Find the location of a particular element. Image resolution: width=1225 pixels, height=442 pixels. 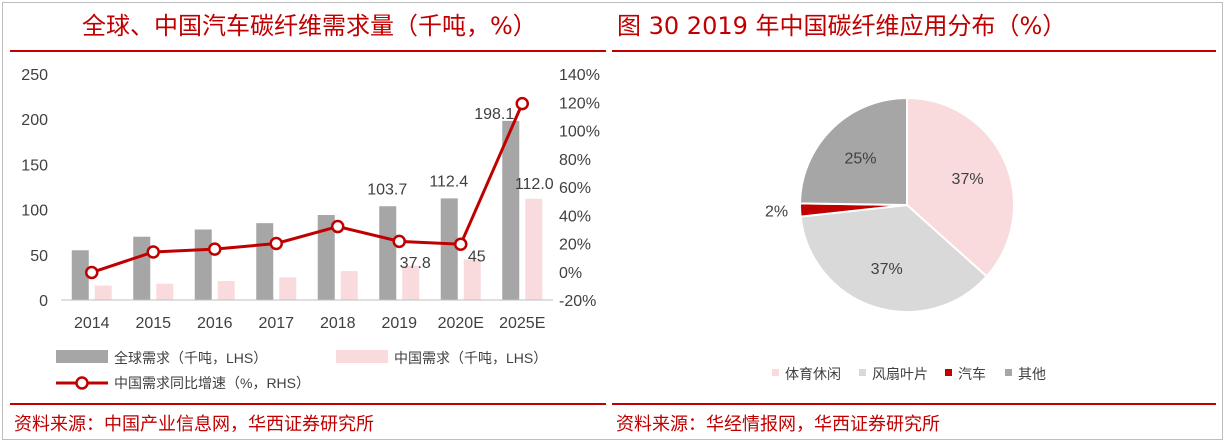

x-axis-tick-label: 2017 is located at coordinates (276, 323).